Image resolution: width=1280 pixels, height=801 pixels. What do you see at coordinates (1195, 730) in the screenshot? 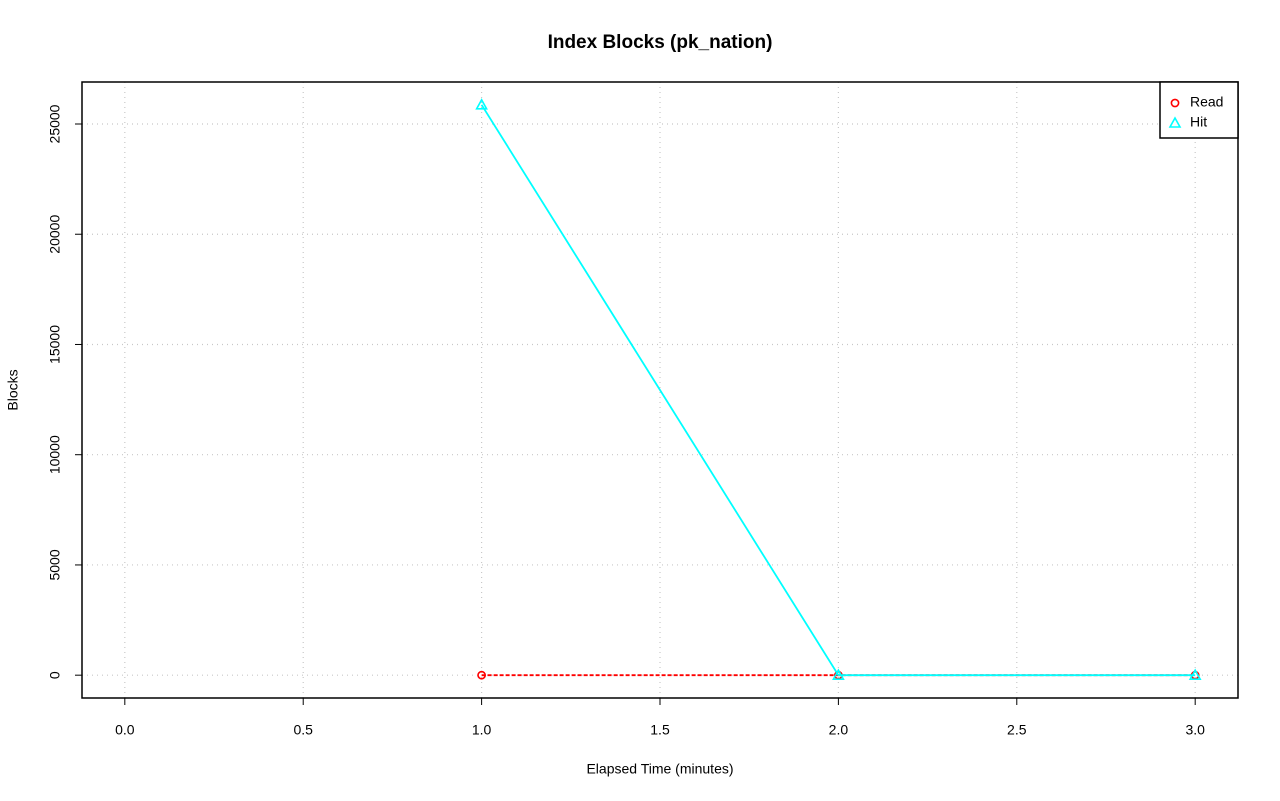
I see `x-tick-label: 3.0` at bounding box center [1195, 730].